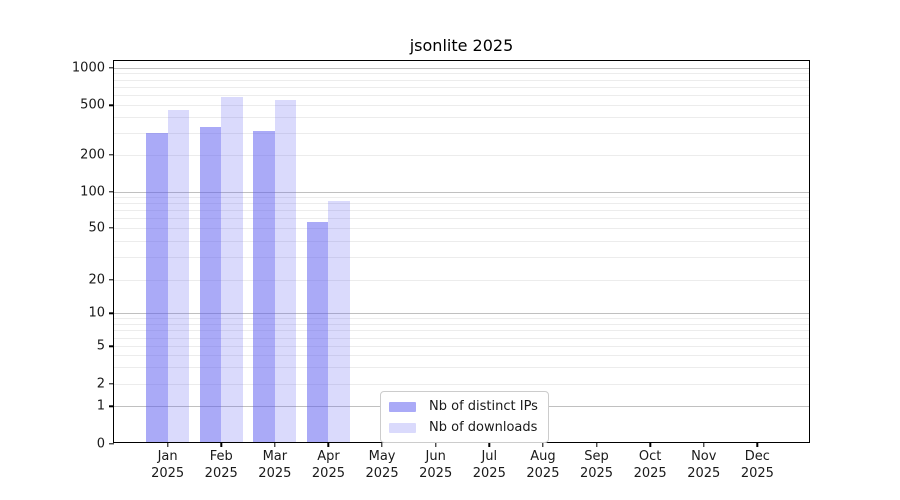 The image size is (900, 500). Describe the element at coordinates (285, 271) in the screenshot. I see `bar-nb-of-downloads-mar` at that location.